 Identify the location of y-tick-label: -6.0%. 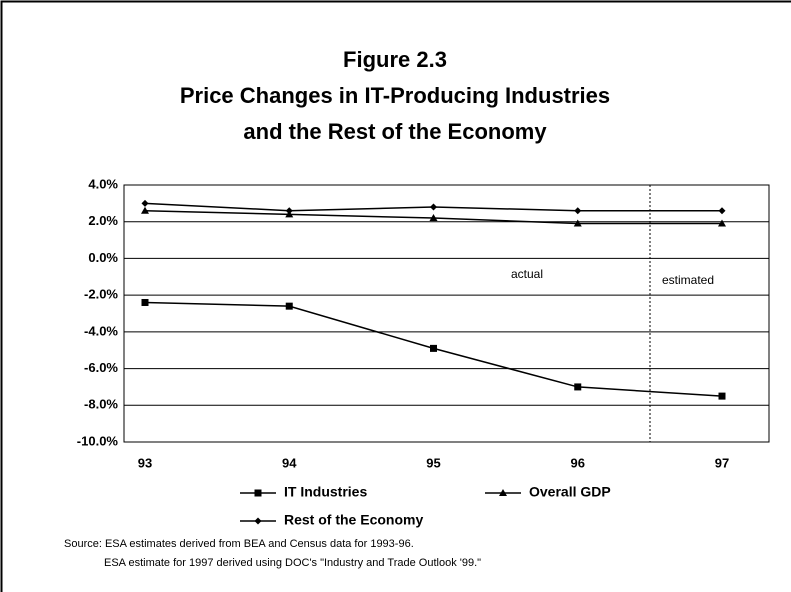
(101, 367).